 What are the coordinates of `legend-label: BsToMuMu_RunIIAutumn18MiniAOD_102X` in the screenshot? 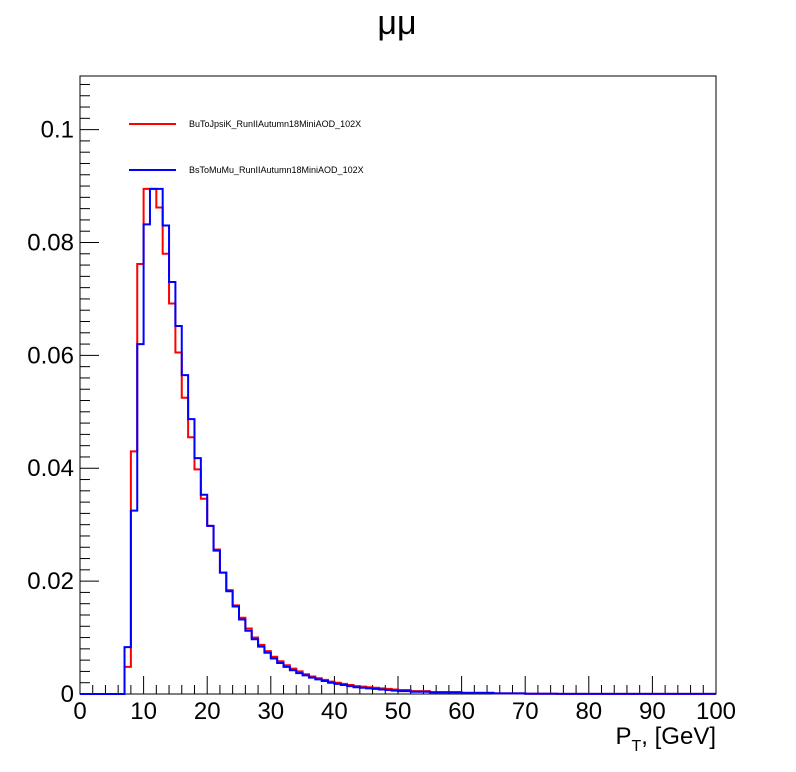 It's located at (276, 170).